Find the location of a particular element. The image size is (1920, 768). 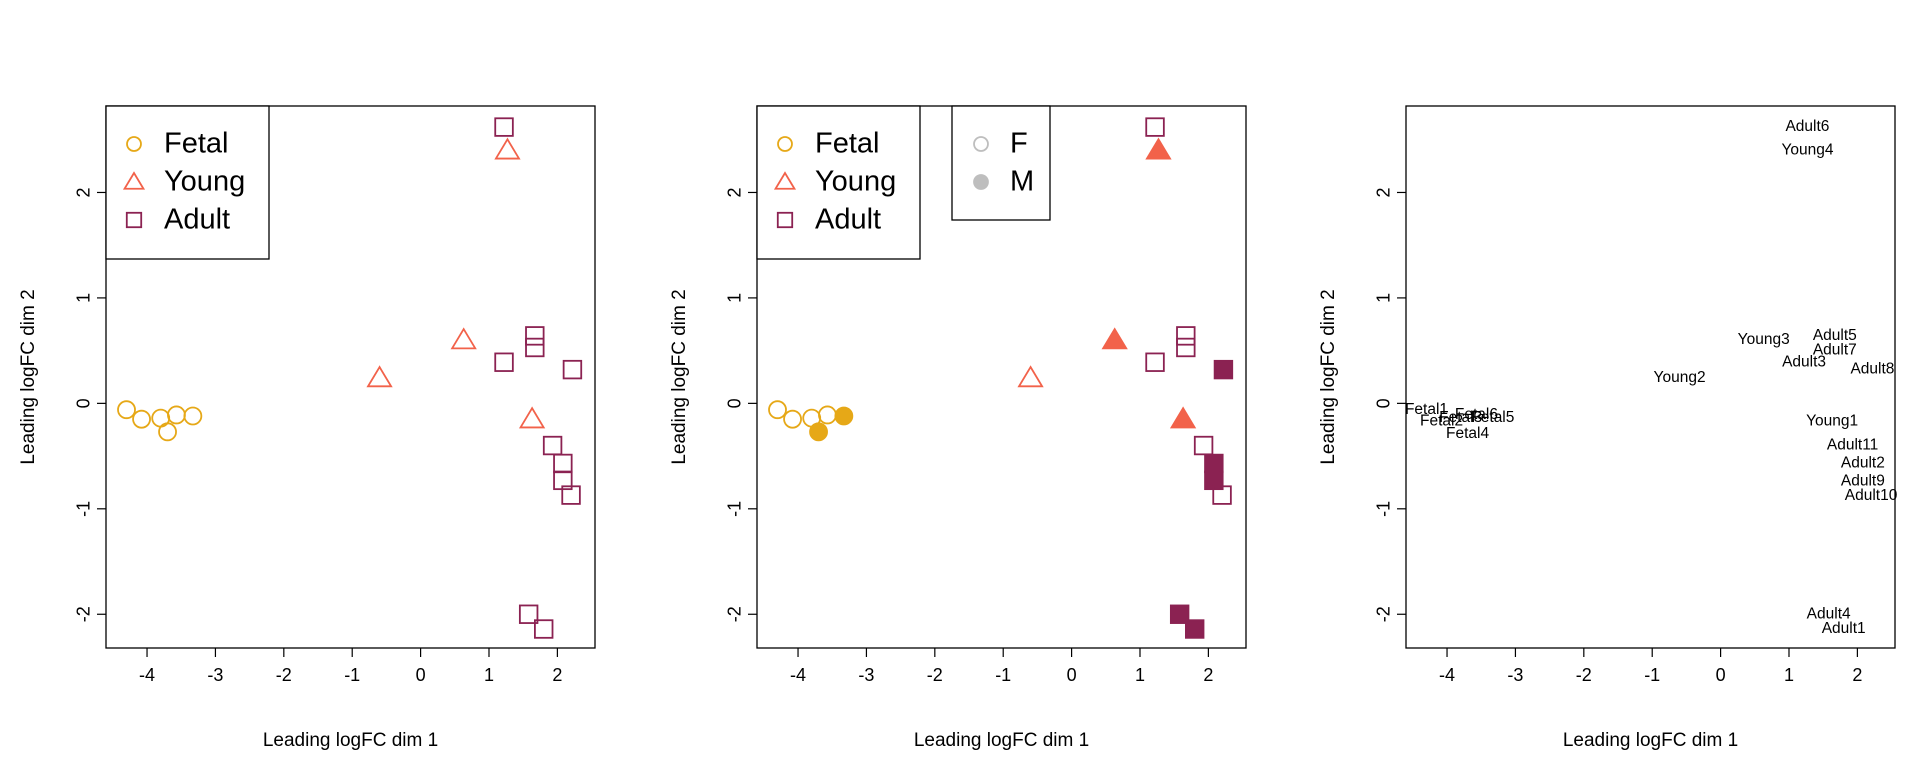

y-tick-label: 2 is located at coordinates (84, 192).